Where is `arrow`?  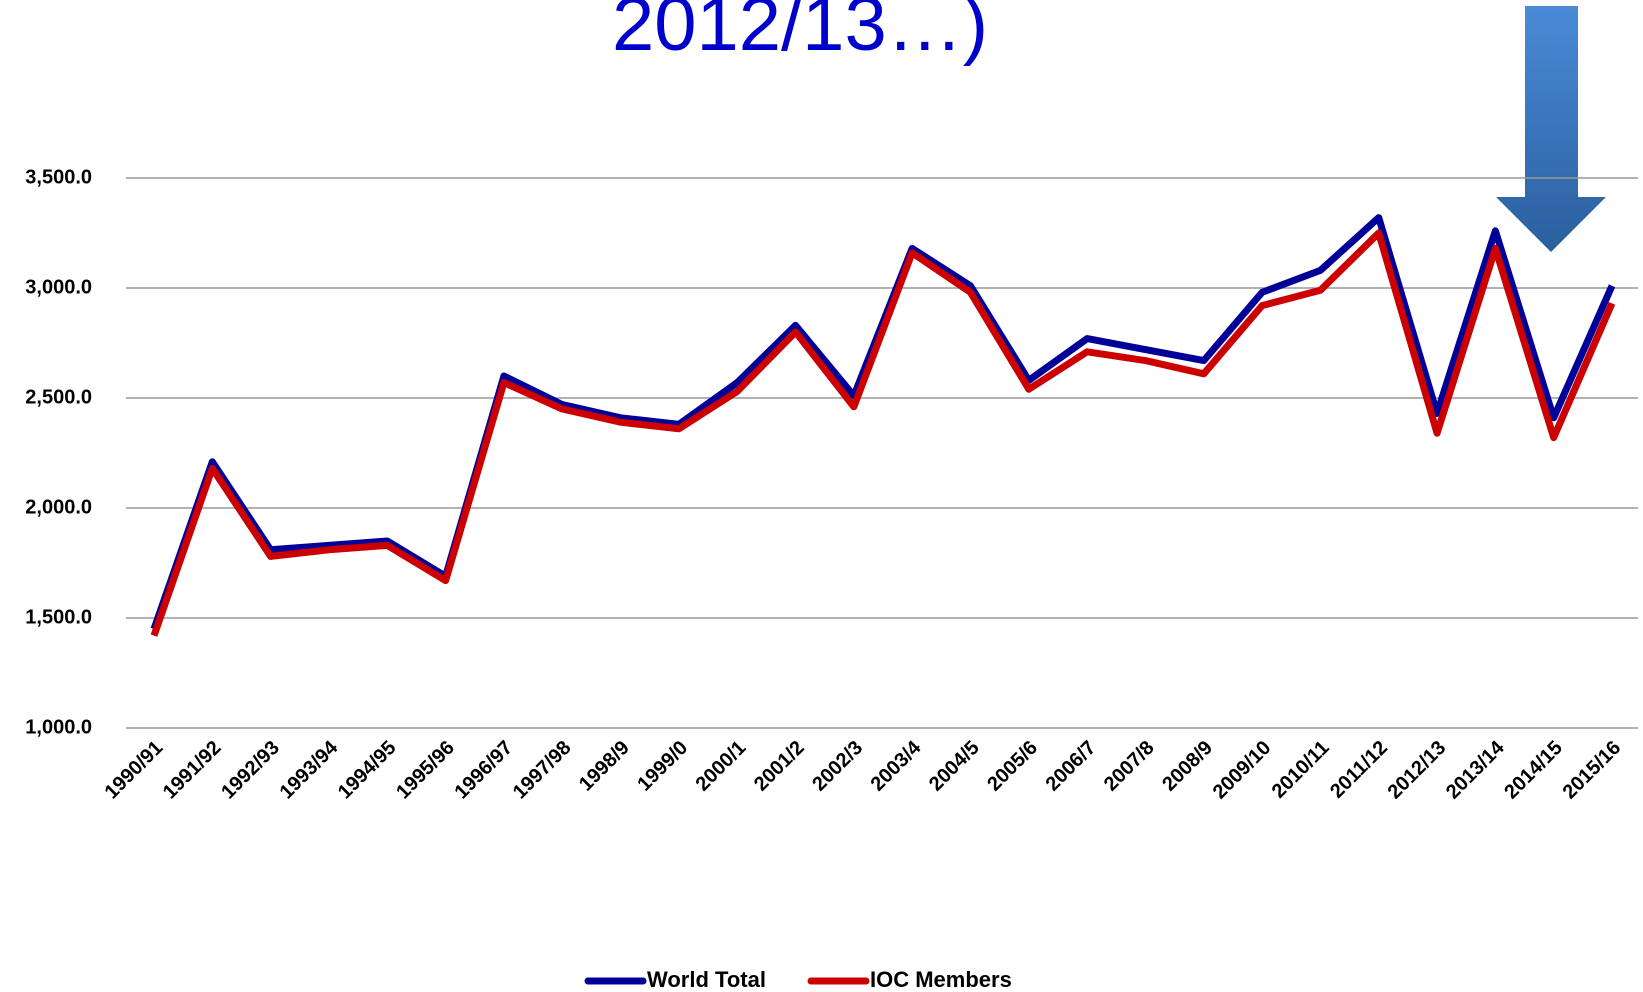 arrow is located at coordinates (1551, 129).